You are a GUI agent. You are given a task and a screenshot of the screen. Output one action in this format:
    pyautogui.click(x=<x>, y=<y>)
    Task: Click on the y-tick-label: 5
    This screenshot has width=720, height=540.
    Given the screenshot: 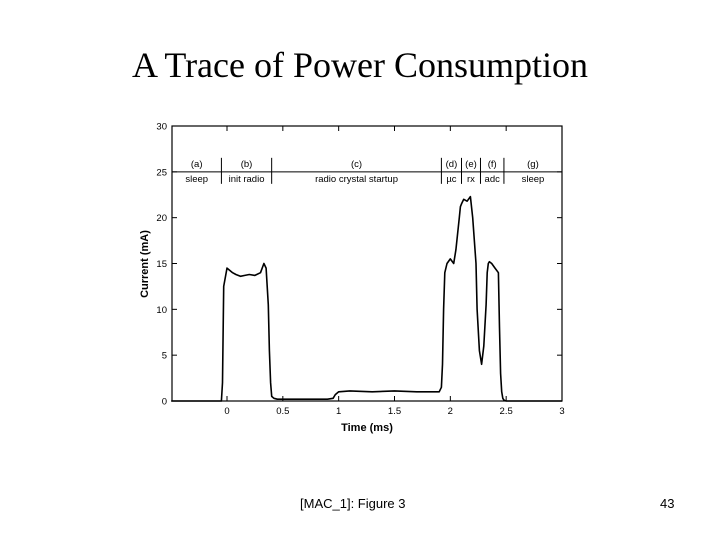 What is the action you would take?
    pyautogui.click(x=164, y=356)
    